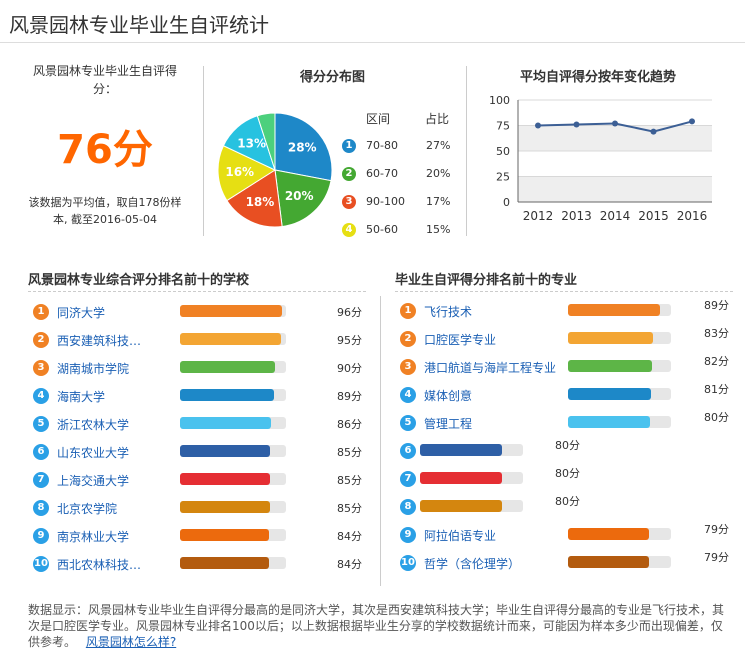  Describe the element at coordinates (564, 291) in the screenshot. I see `majors-divider` at that location.